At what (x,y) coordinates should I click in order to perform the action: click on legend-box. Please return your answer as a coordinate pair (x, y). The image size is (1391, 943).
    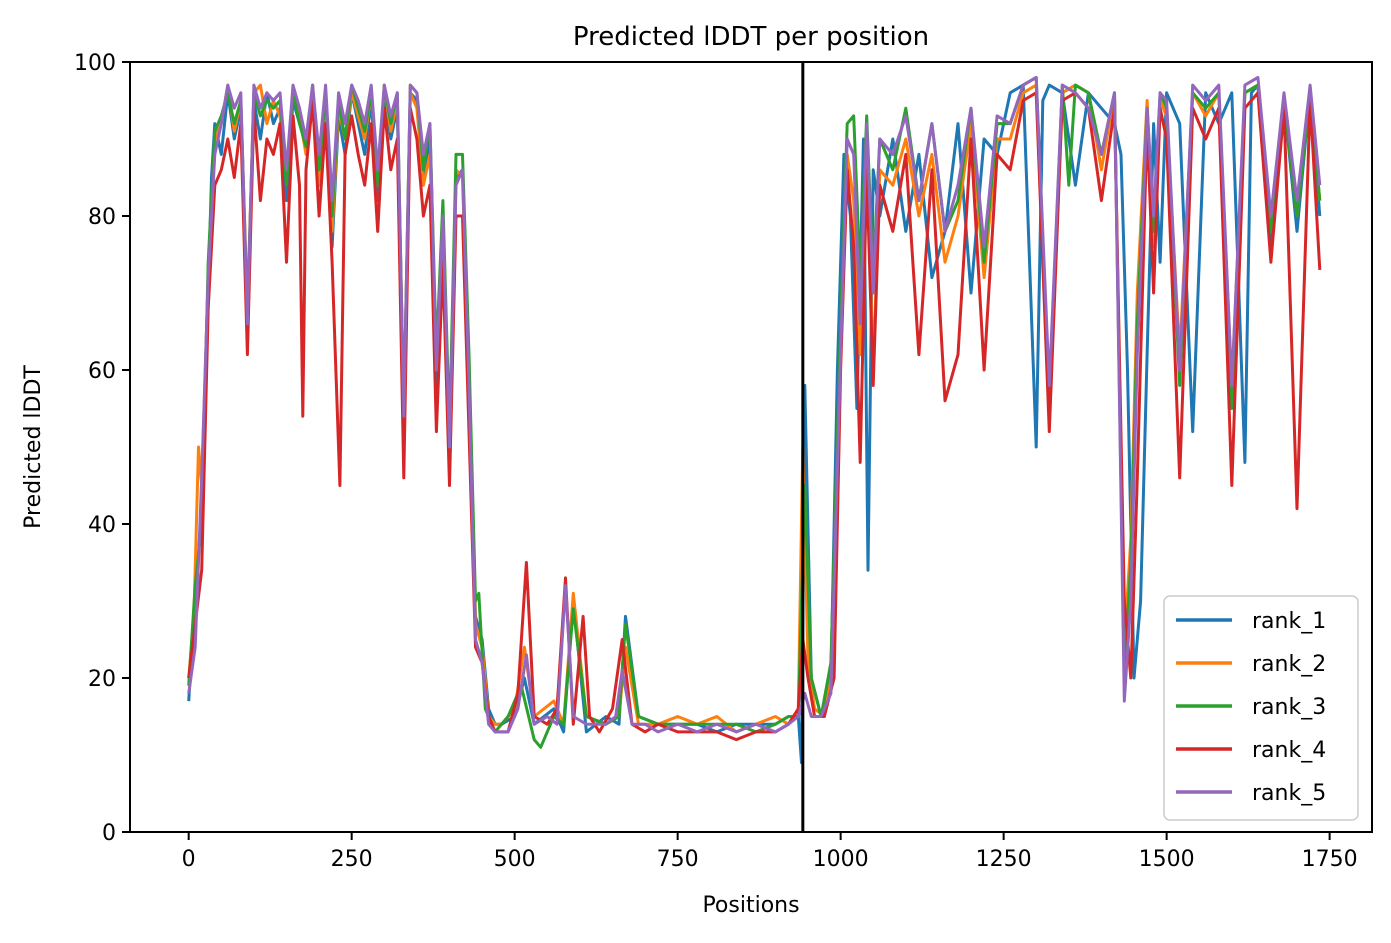
    Looking at the image, I should click on (1261, 708).